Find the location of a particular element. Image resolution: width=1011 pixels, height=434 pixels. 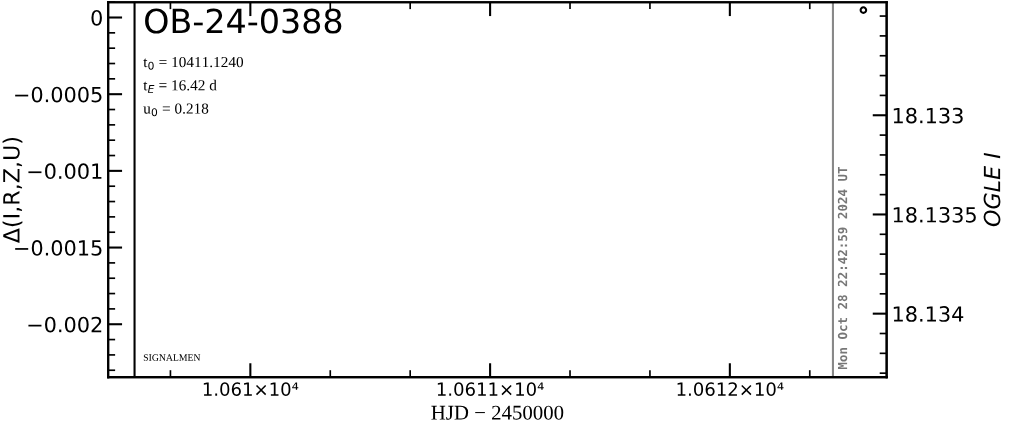

x-tick-label: 1.0611×10⁴ is located at coordinates (490, 389).